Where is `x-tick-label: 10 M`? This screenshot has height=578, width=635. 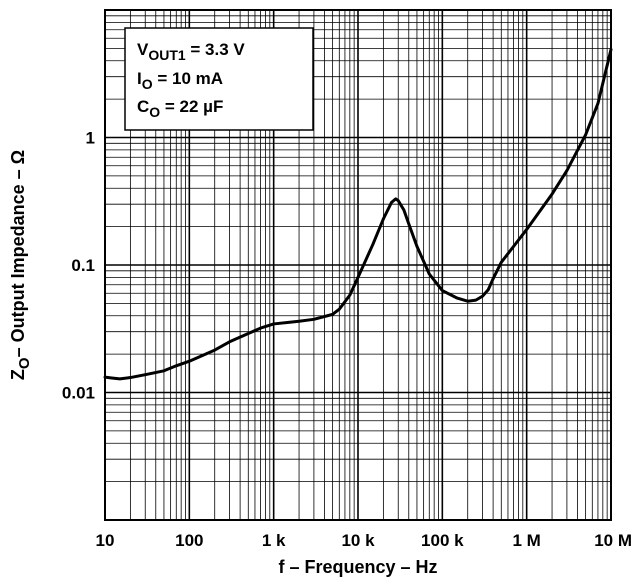
x-tick-label: 10 M is located at coordinates (613, 540).